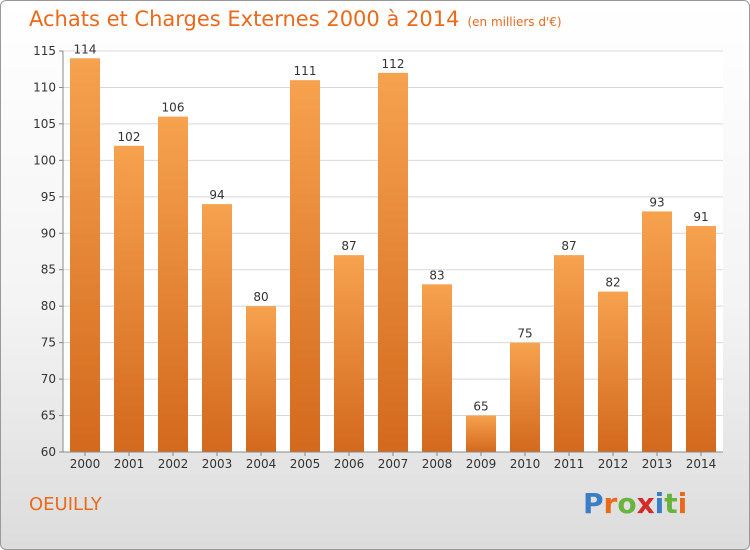 The width and height of the screenshot is (750, 550). What do you see at coordinates (480, 407) in the screenshot?
I see `bar-value-label: 65` at bounding box center [480, 407].